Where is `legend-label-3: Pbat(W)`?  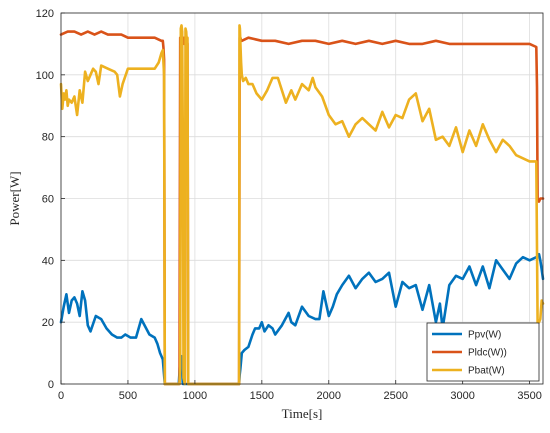 legend-label-3: Pbat(W) is located at coordinates (486, 371).